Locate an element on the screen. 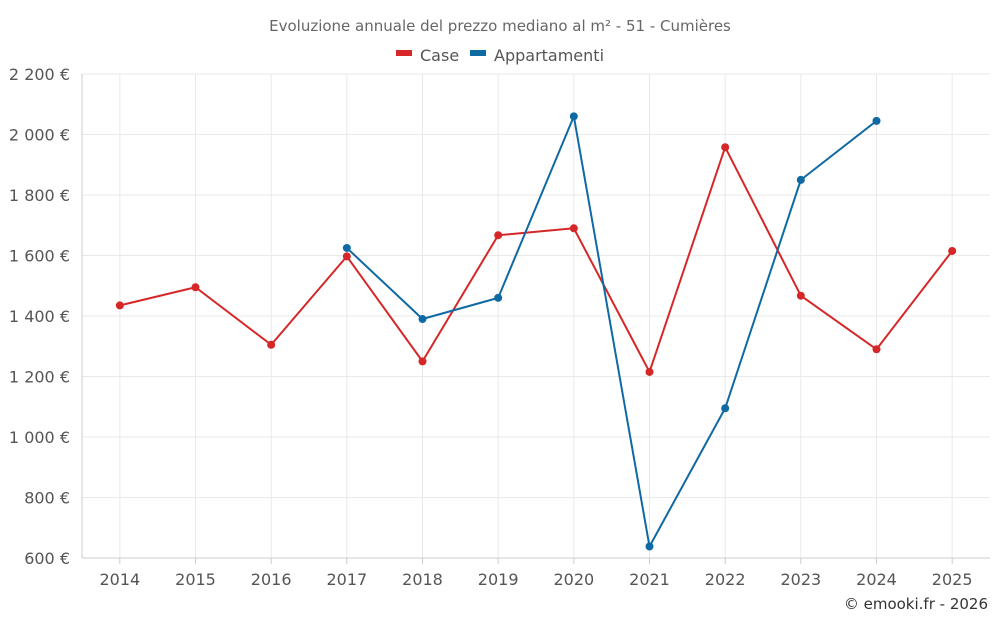  y-tick-label: 1 400 € is located at coordinates (39, 316).